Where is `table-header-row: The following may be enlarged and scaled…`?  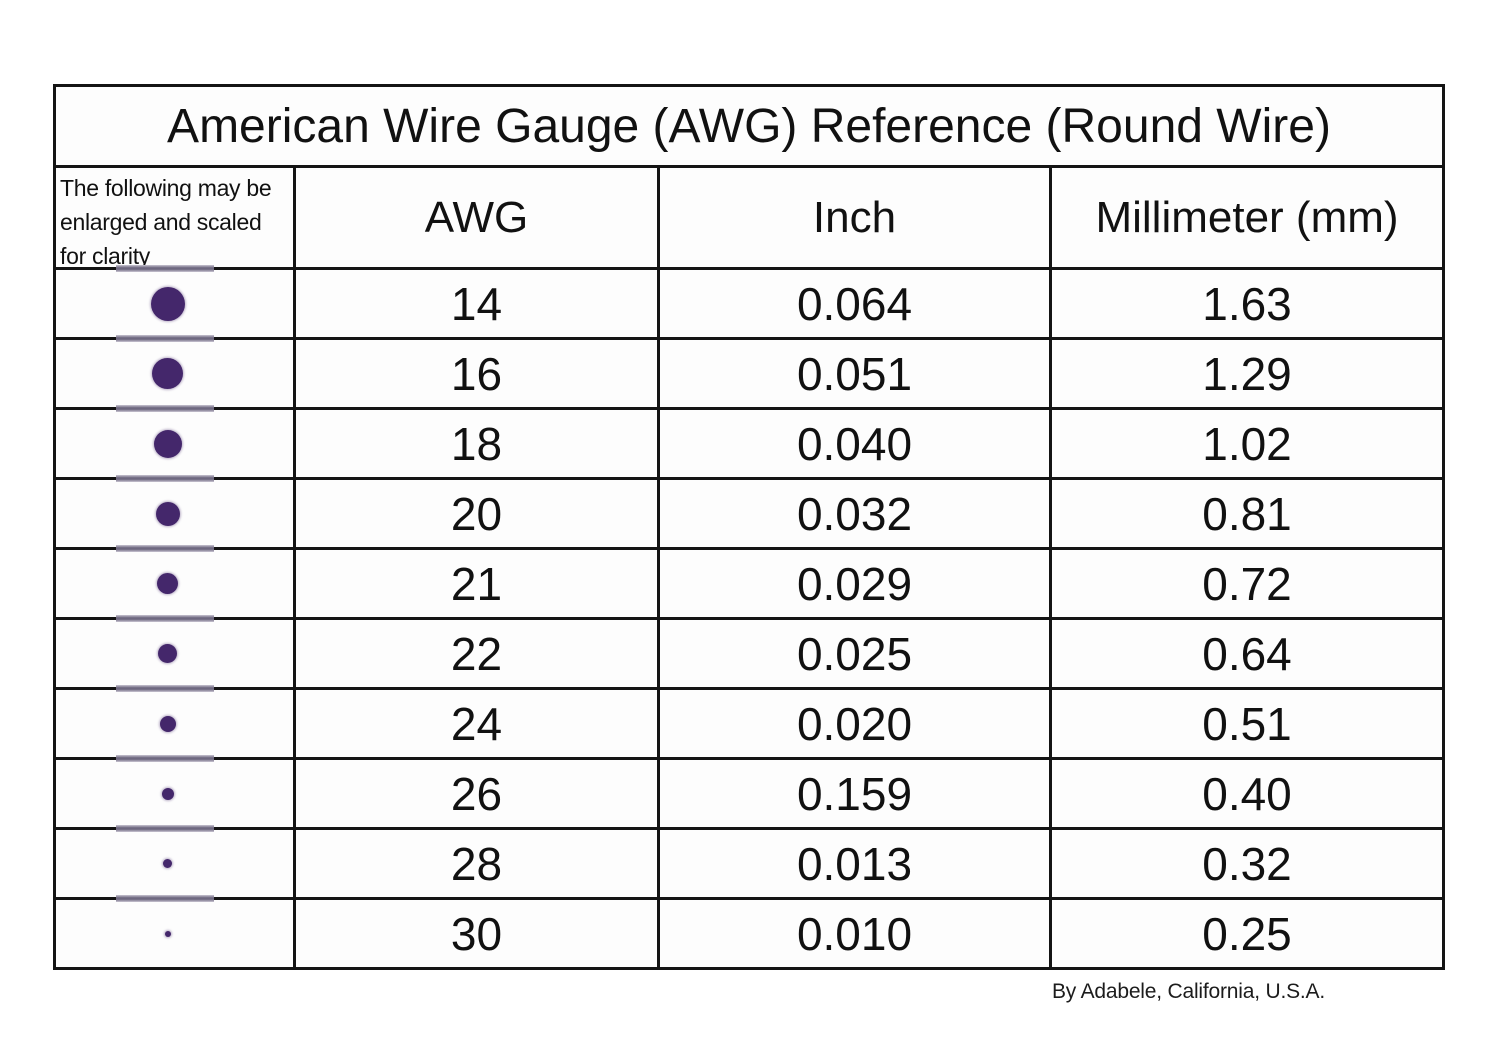
table-header-row: The following may be enlarged and scaled… is located at coordinates (749, 218).